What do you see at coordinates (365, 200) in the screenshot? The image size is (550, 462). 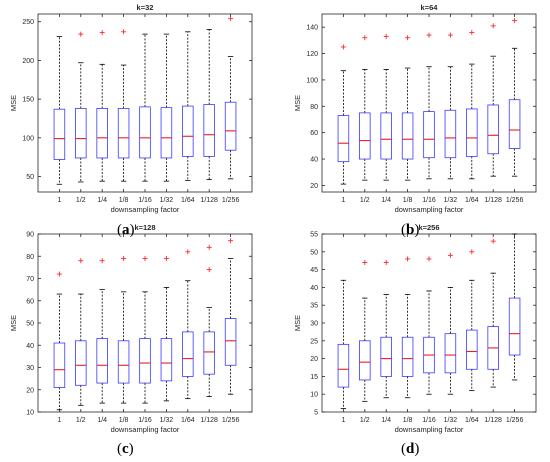 I see `x-tick-label: 1/2` at bounding box center [365, 200].